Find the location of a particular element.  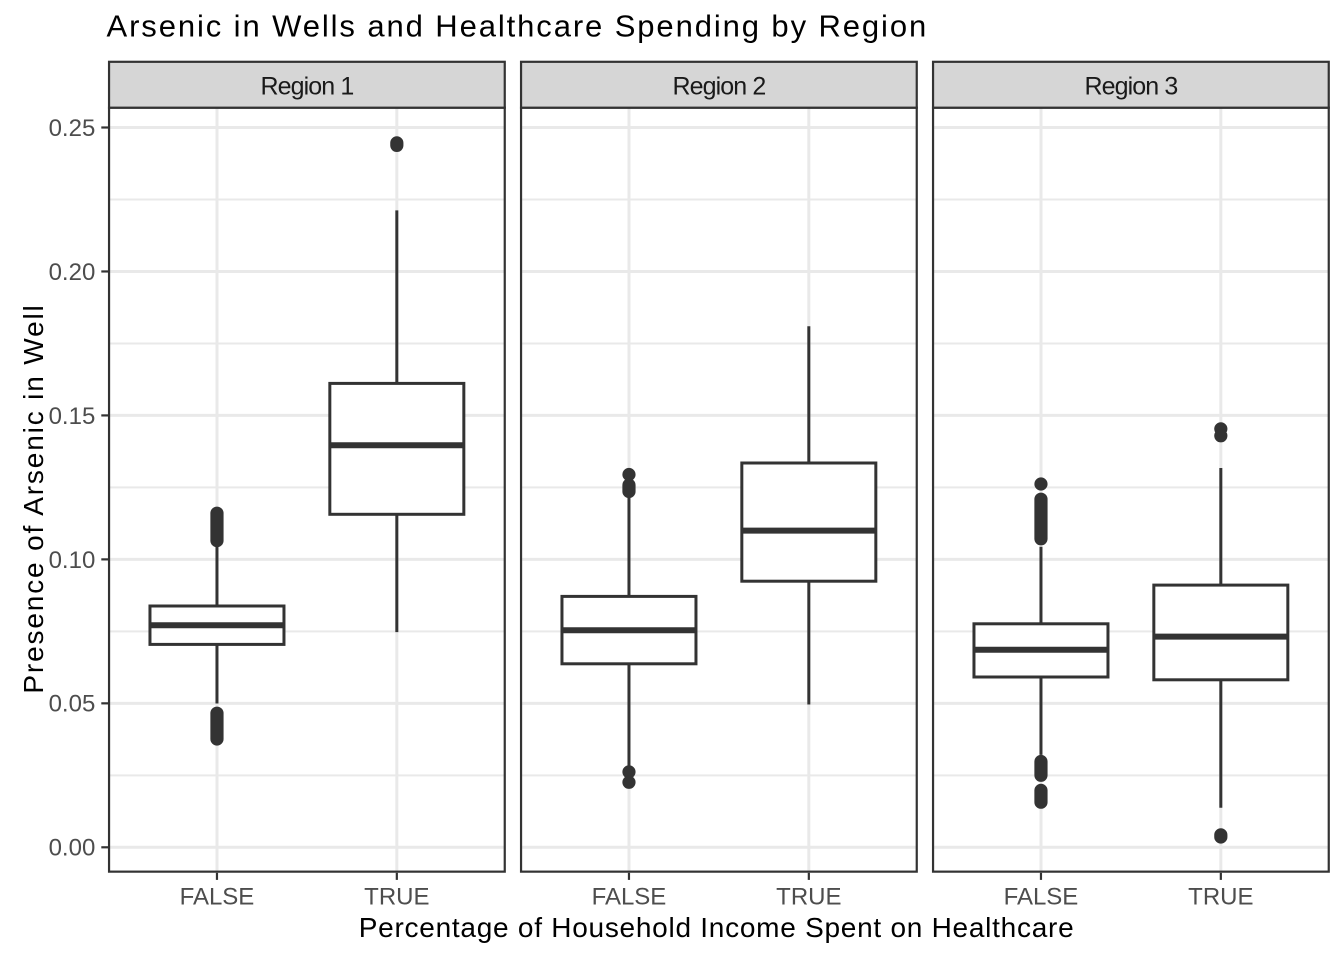

svg-text: 0.25 is located at coordinates (72, 128).